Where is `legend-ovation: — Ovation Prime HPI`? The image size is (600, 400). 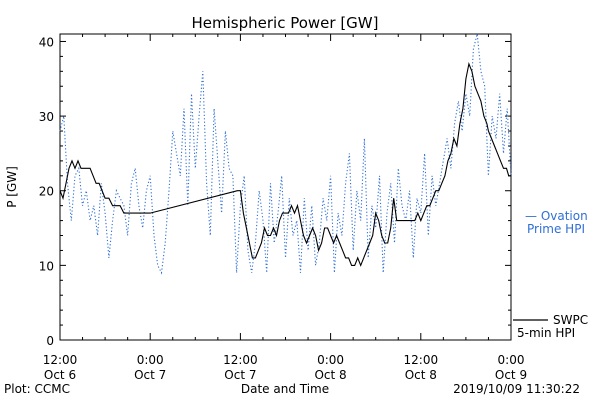
legend-ovation: — Ovation Prime HPI is located at coordinates (556, 222).